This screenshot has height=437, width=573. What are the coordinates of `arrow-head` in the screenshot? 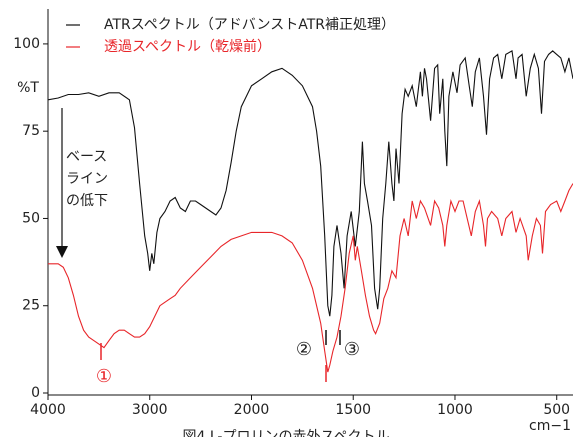 It's located at (62, 252).